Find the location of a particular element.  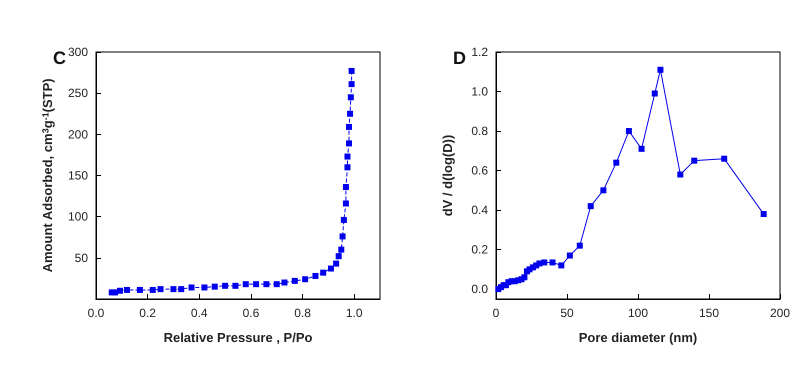

x-tick-label: 1.0 is located at coordinates (354, 313).